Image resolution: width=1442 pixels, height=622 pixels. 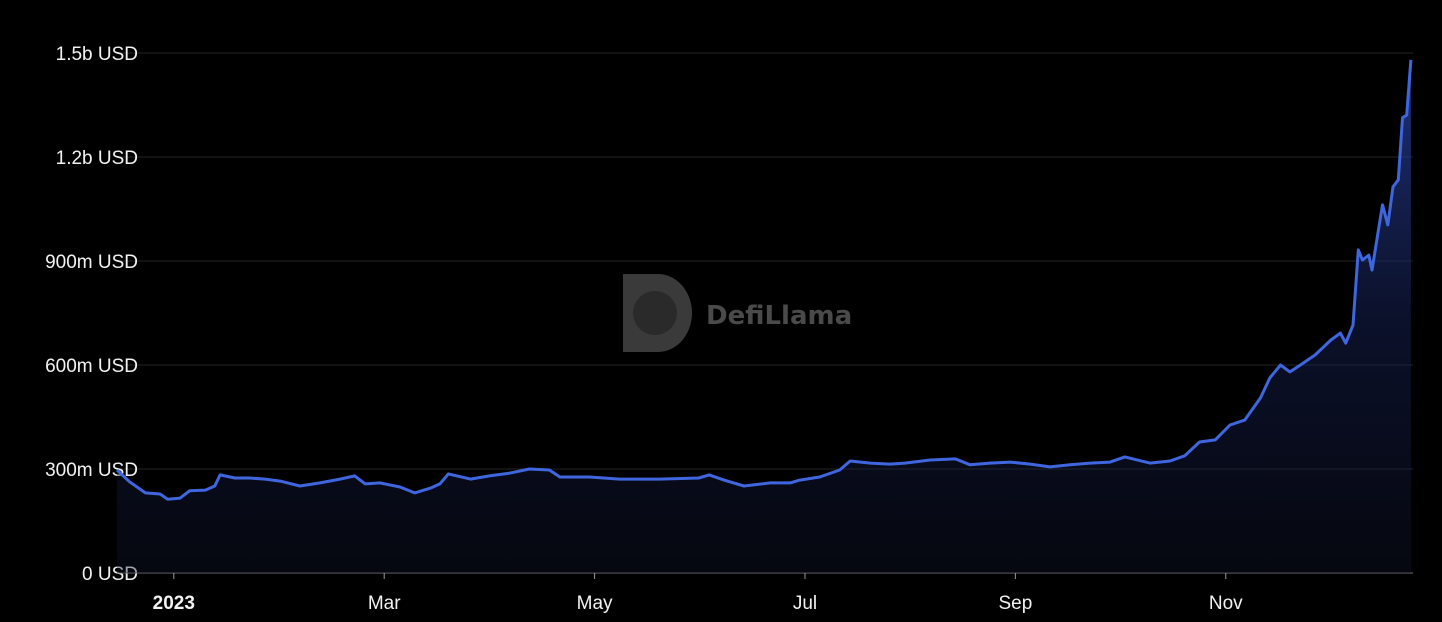 What do you see at coordinates (91, 470) in the screenshot?
I see `y-tick-label: 300m USD` at bounding box center [91, 470].